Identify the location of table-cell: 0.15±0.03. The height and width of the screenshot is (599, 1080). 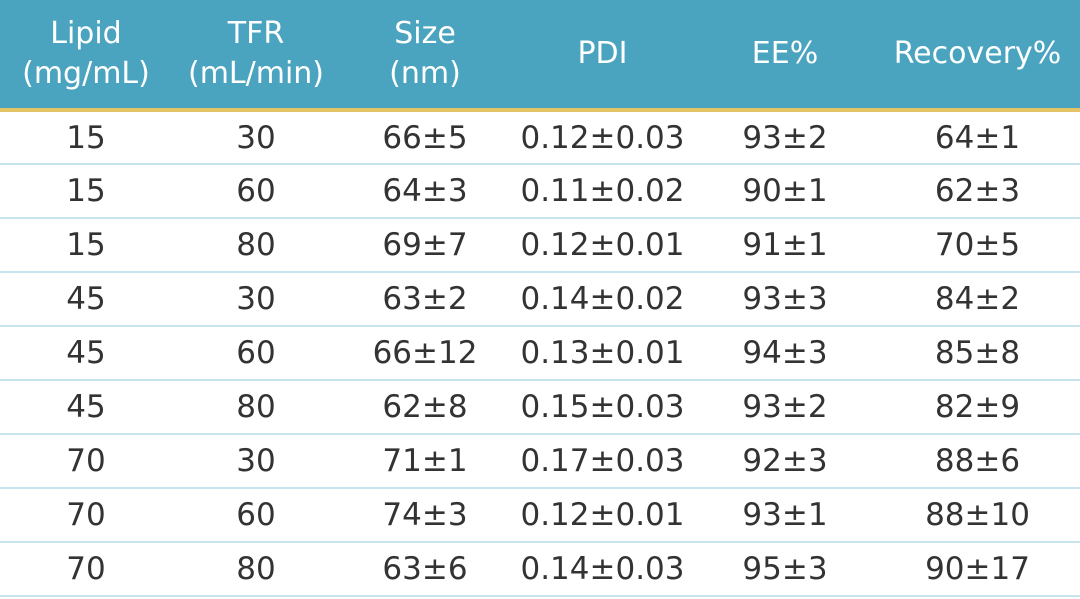
(602, 407).